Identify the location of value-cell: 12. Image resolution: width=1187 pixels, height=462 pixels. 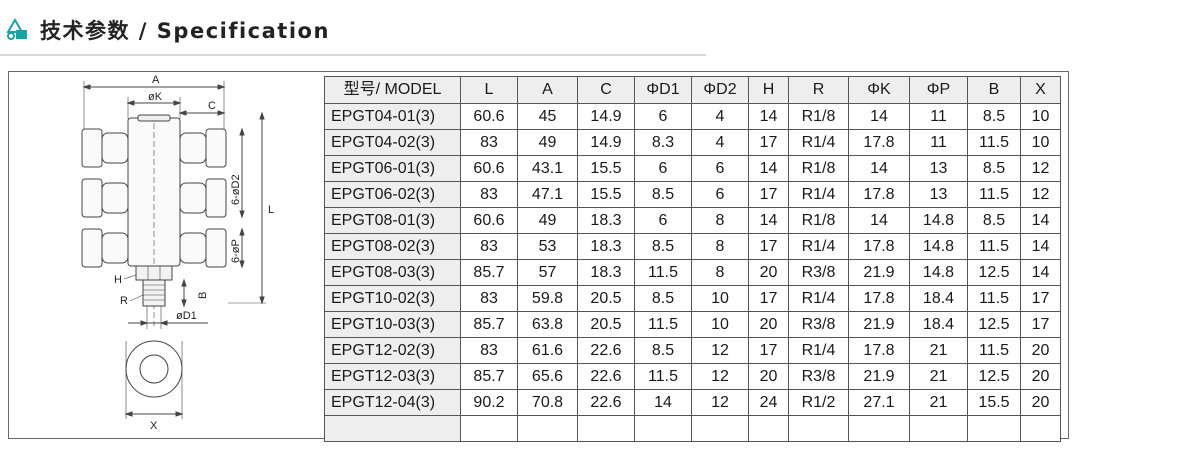
(720, 402).